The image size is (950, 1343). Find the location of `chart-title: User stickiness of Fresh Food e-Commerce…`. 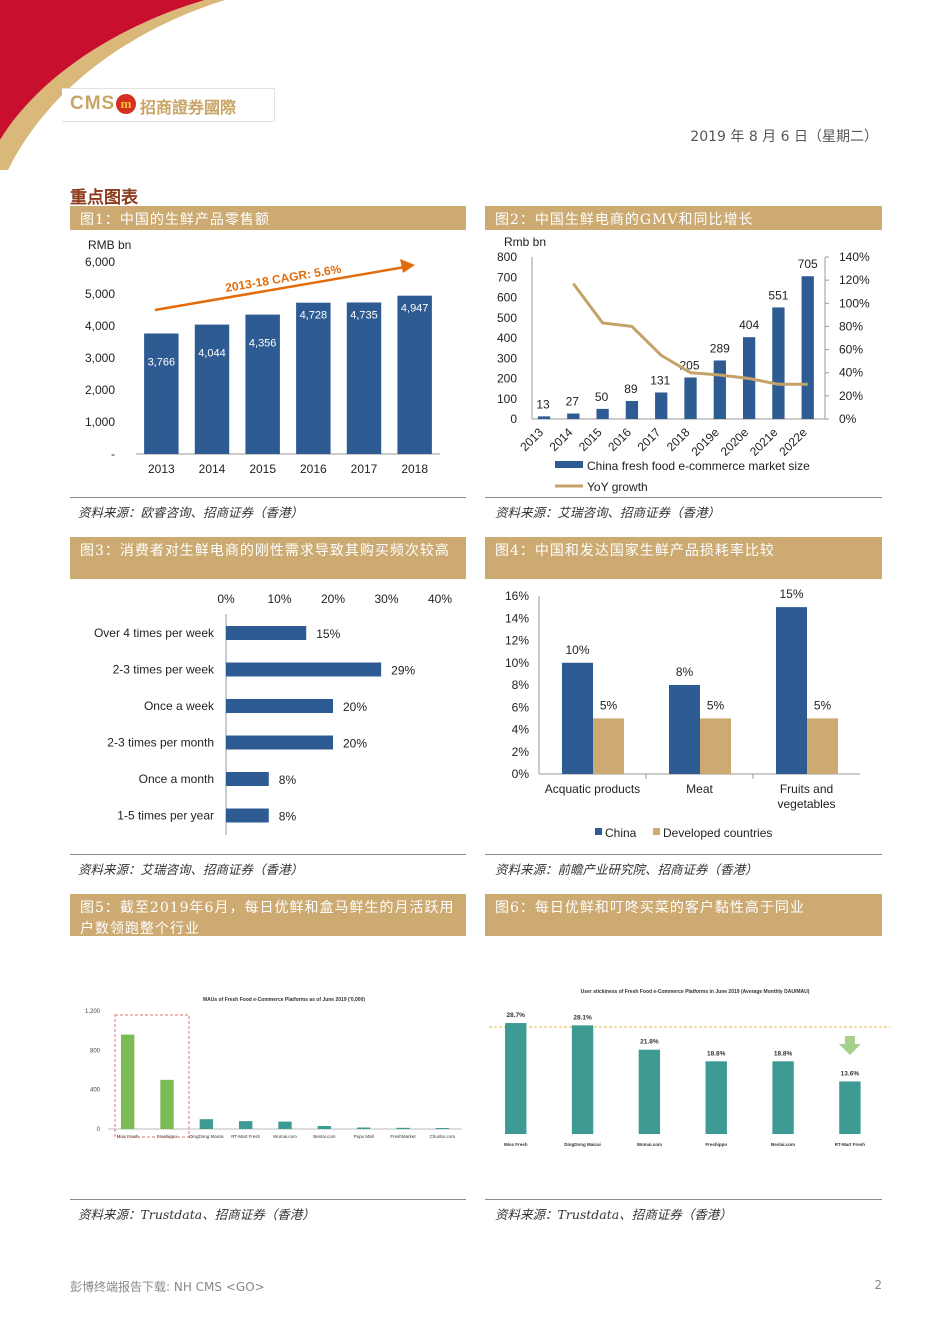

chart-title: User stickiness of Fresh Food e-Commerce… is located at coordinates (695, 992).